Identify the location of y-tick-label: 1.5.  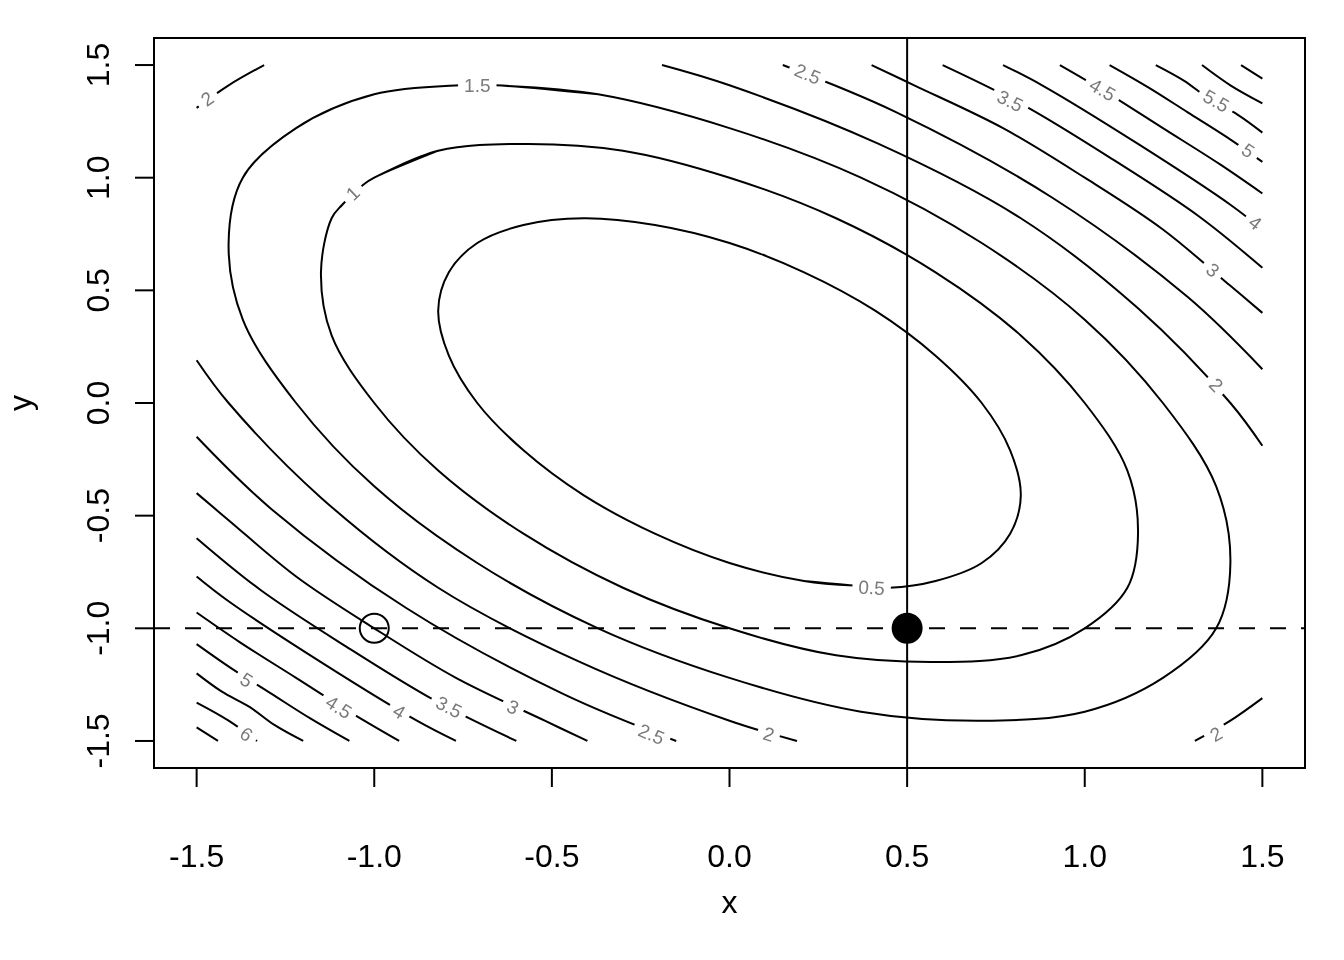
(98, 65).